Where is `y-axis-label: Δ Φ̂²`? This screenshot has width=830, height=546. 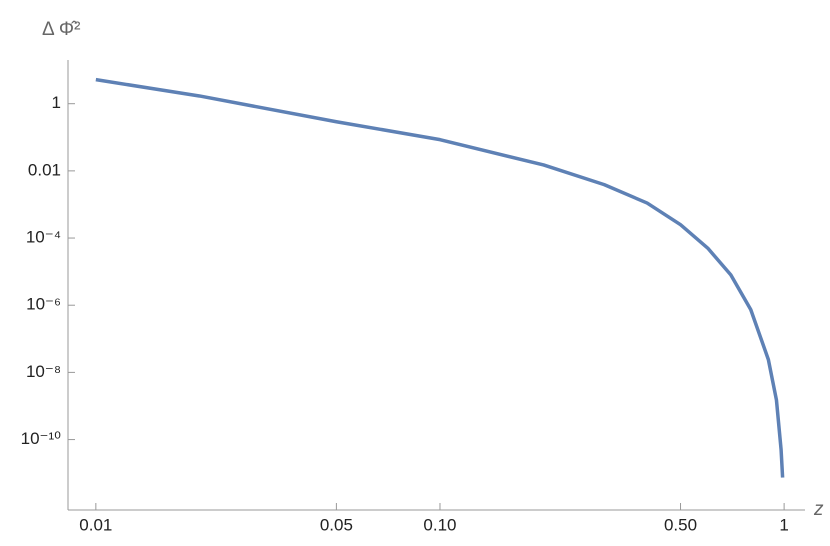
y-axis-label: Δ Φ̂² is located at coordinates (61, 29).